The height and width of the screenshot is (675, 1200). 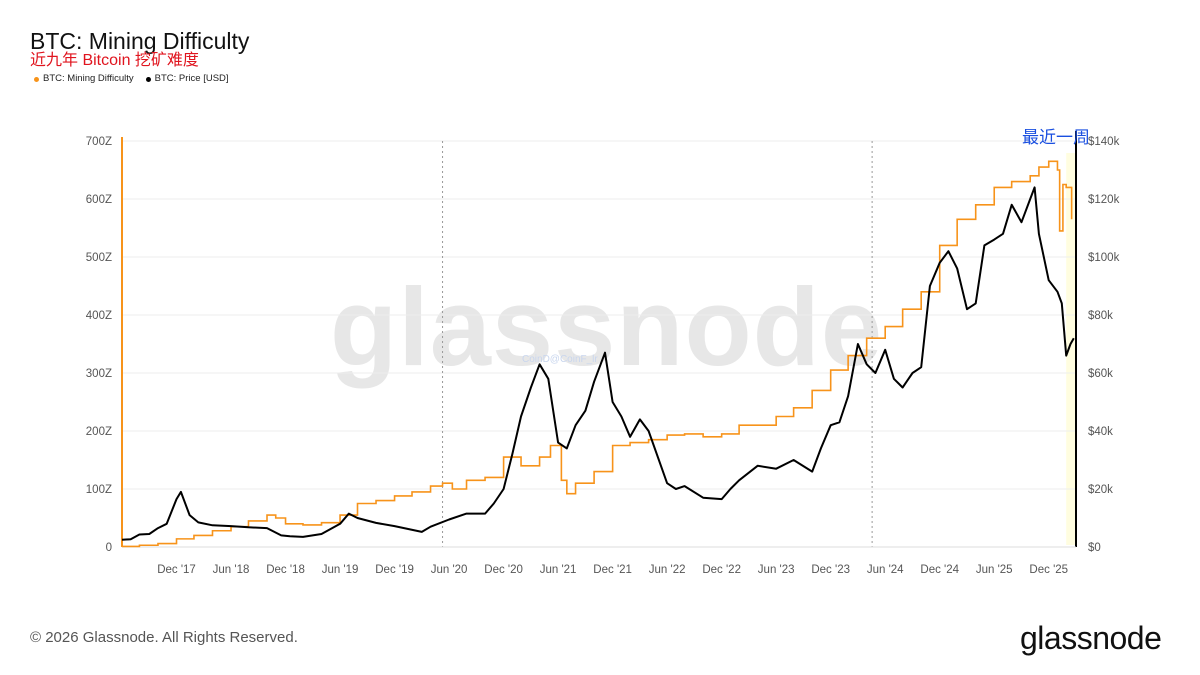 What do you see at coordinates (776, 570) in the screenshot?
I see `x-tick-label: Jun '23` at bounding box center [776, 570].